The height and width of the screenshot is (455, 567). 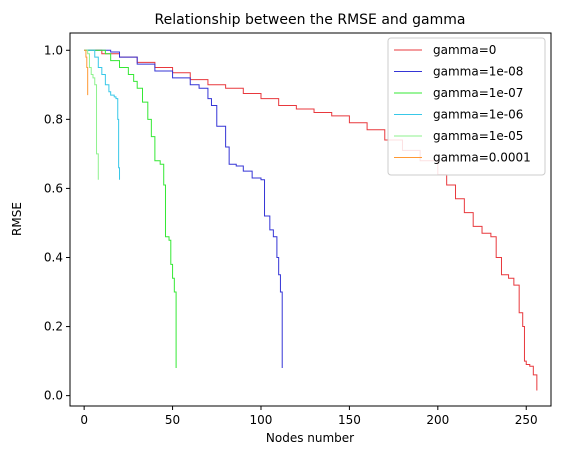 I want to click on y-tick-label-0: 0.0, so click(x=53, y=396).